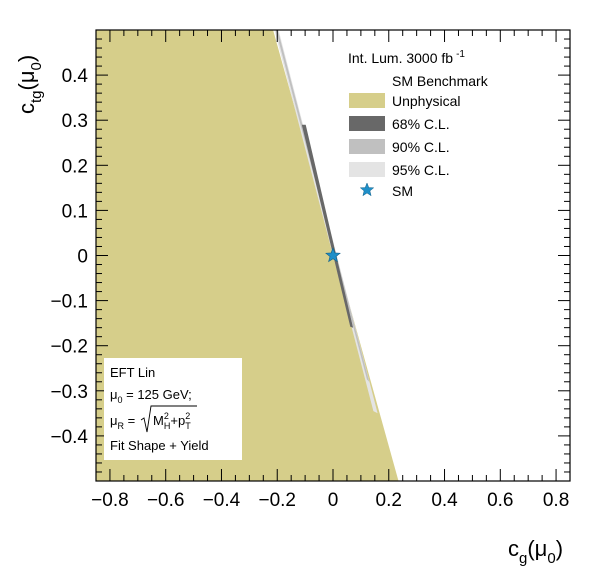  What do you see at coordinates (389, 500) in the screenshot?
I see `x-tick-label: 0.2` at bounding box center [389, 500].